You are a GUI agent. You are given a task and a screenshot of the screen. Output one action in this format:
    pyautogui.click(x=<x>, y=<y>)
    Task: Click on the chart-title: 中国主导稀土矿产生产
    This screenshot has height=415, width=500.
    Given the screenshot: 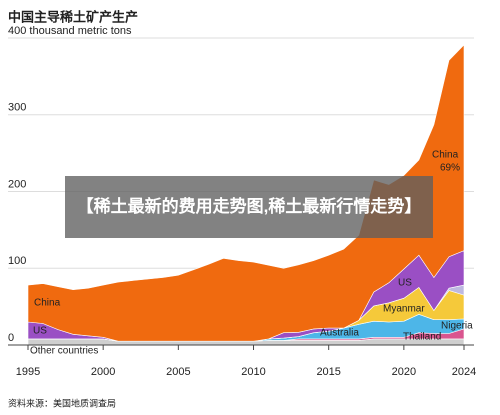 What is the action you would take?
    pyautogui.click(x=73, y=16)
    